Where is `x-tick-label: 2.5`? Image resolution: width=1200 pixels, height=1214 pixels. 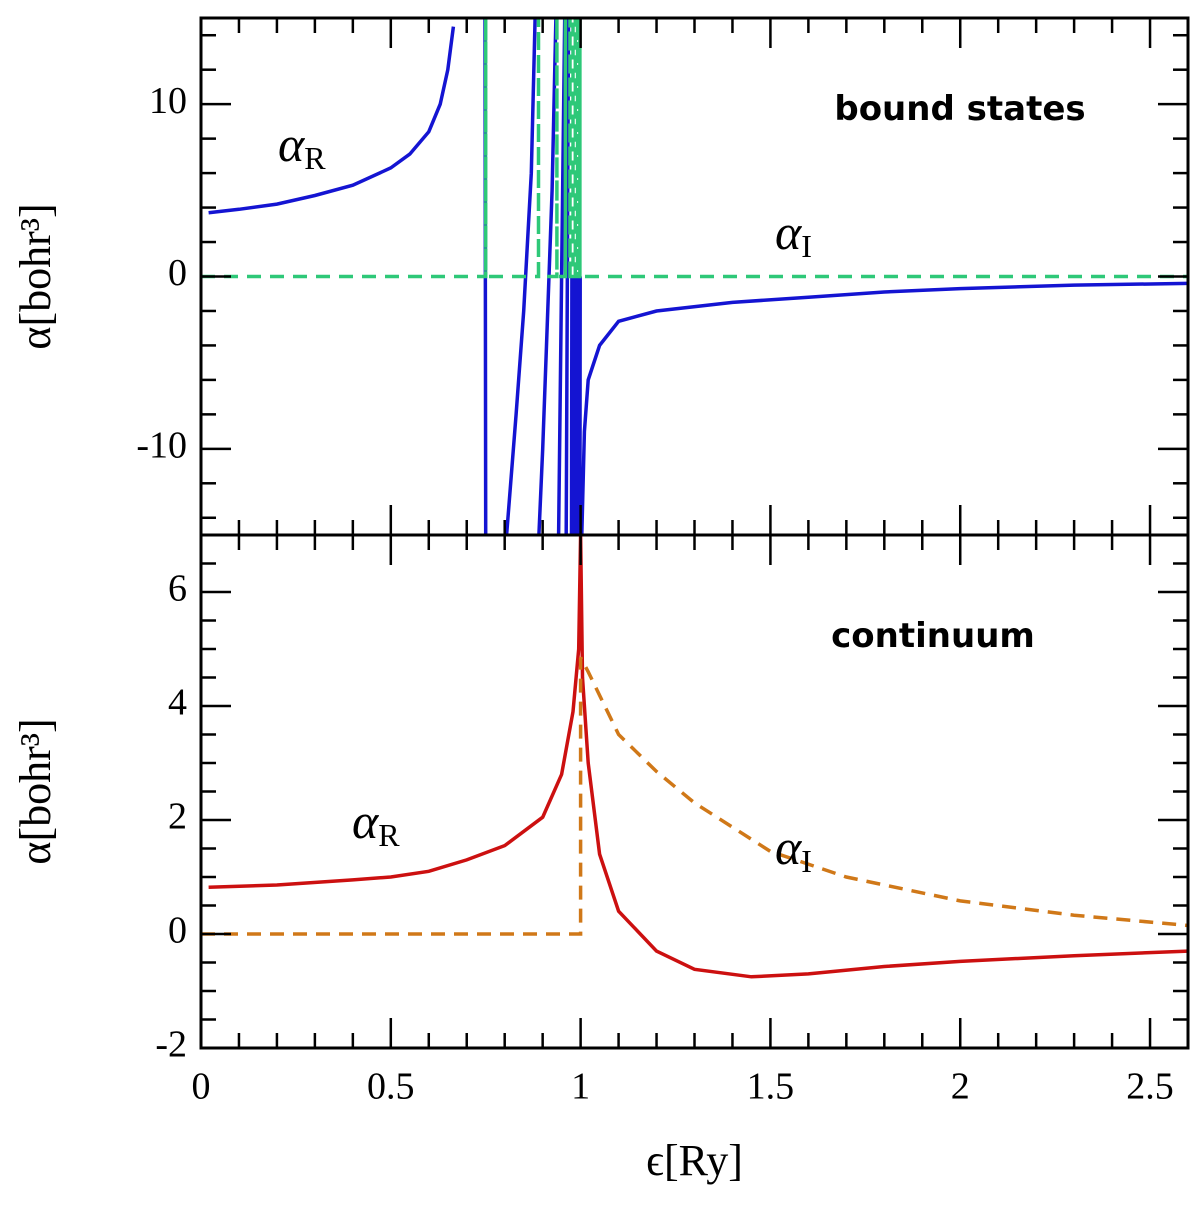 x-tick-label: 2.5 is located at coordinates (1150, 1087).